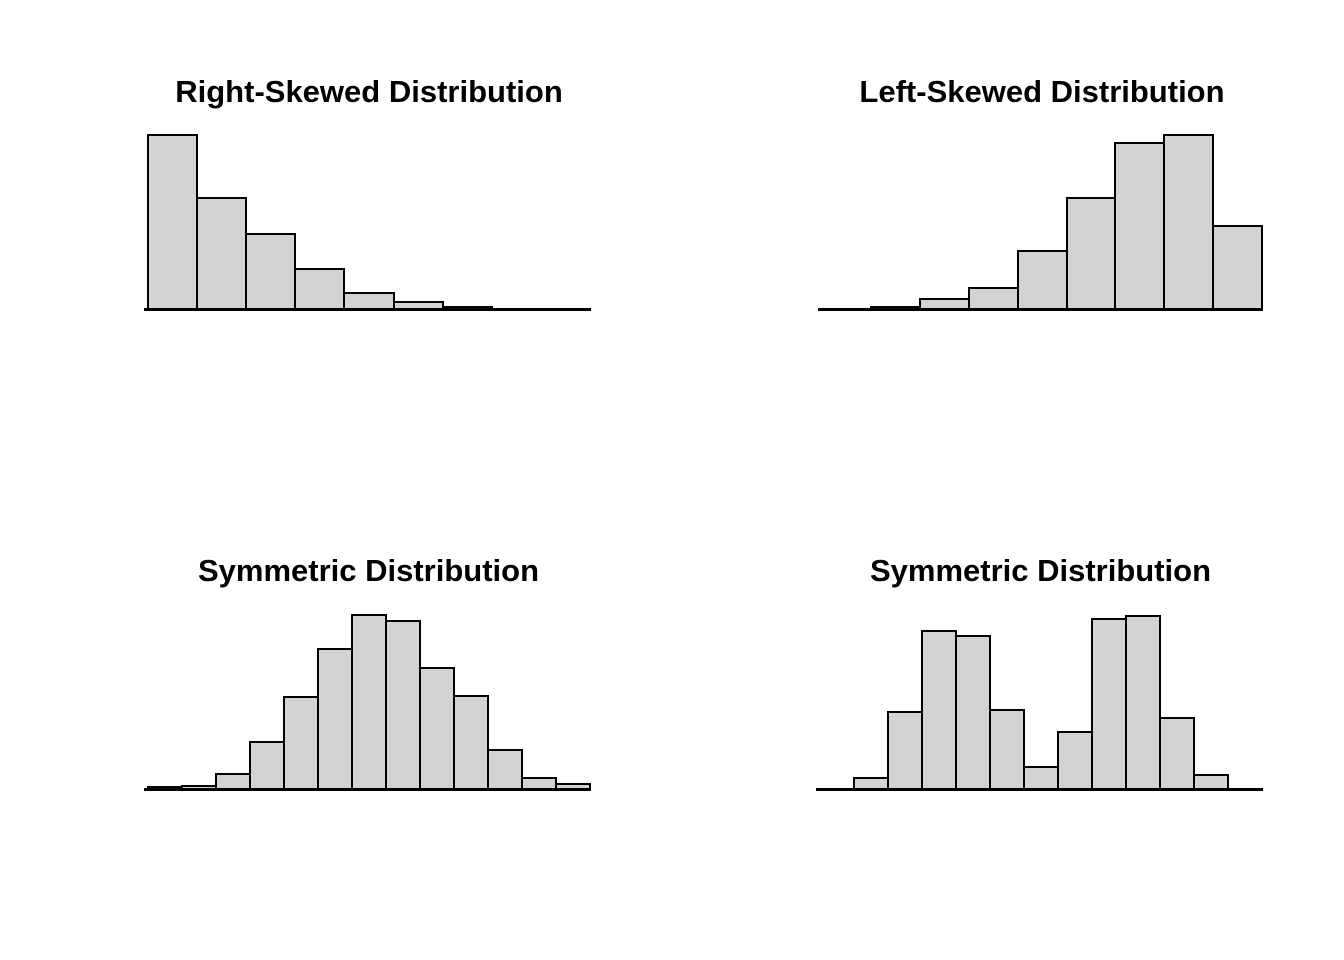  I want to click on chart-title-right-skewed: Right-Skewed Distribution, so click(369, 91).